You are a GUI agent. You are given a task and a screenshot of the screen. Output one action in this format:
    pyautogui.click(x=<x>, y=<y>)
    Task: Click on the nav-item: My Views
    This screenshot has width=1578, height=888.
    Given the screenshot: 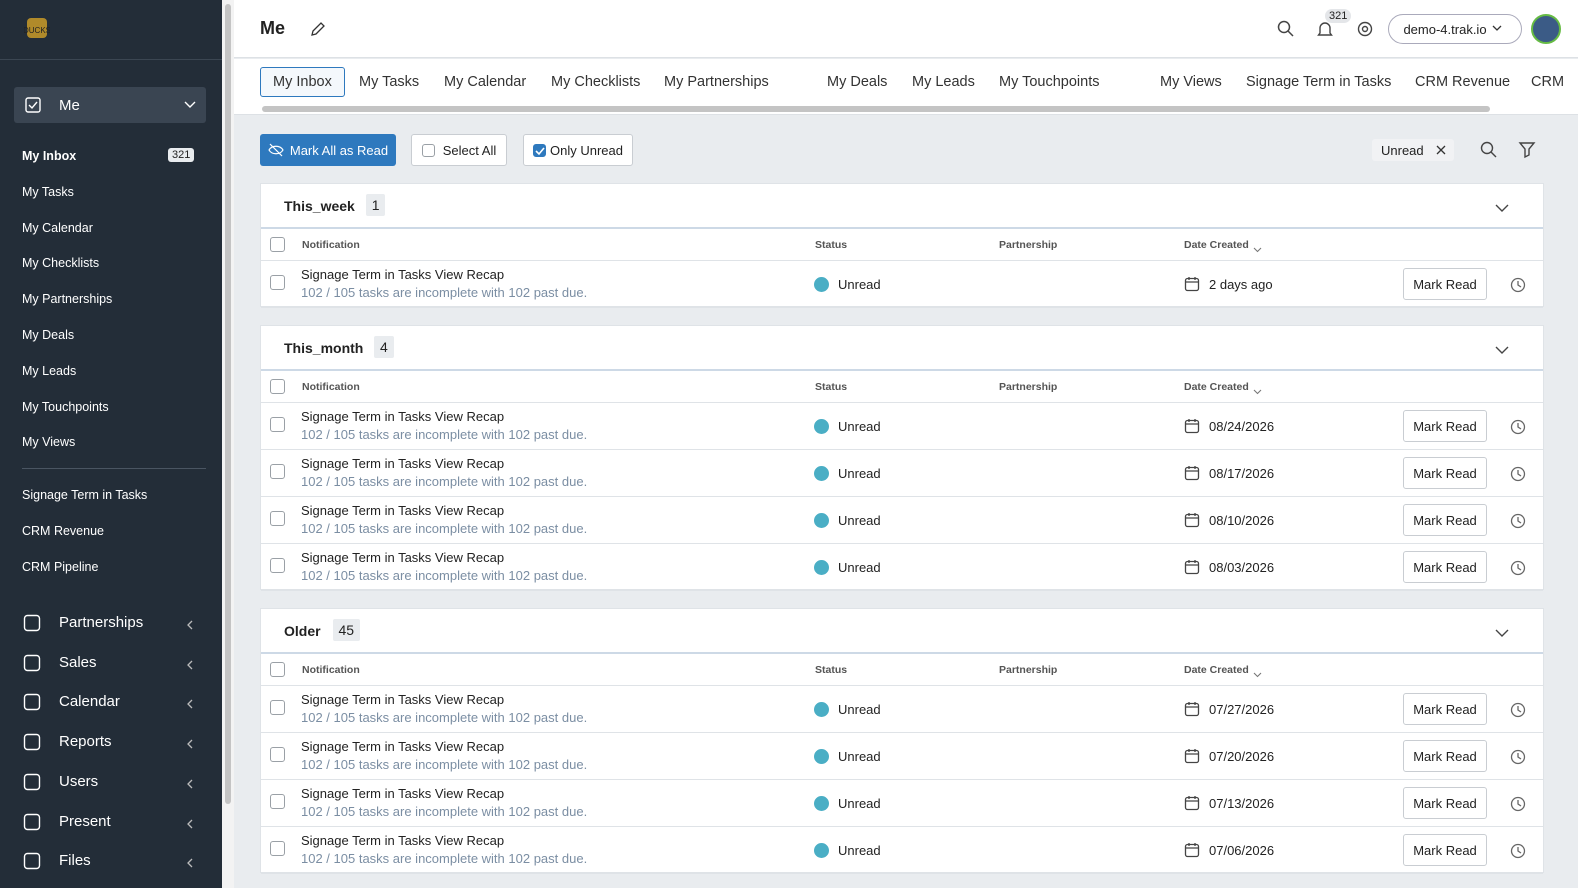 What is the action you would take?
    pyautogui.click(x=49, y=442)
    